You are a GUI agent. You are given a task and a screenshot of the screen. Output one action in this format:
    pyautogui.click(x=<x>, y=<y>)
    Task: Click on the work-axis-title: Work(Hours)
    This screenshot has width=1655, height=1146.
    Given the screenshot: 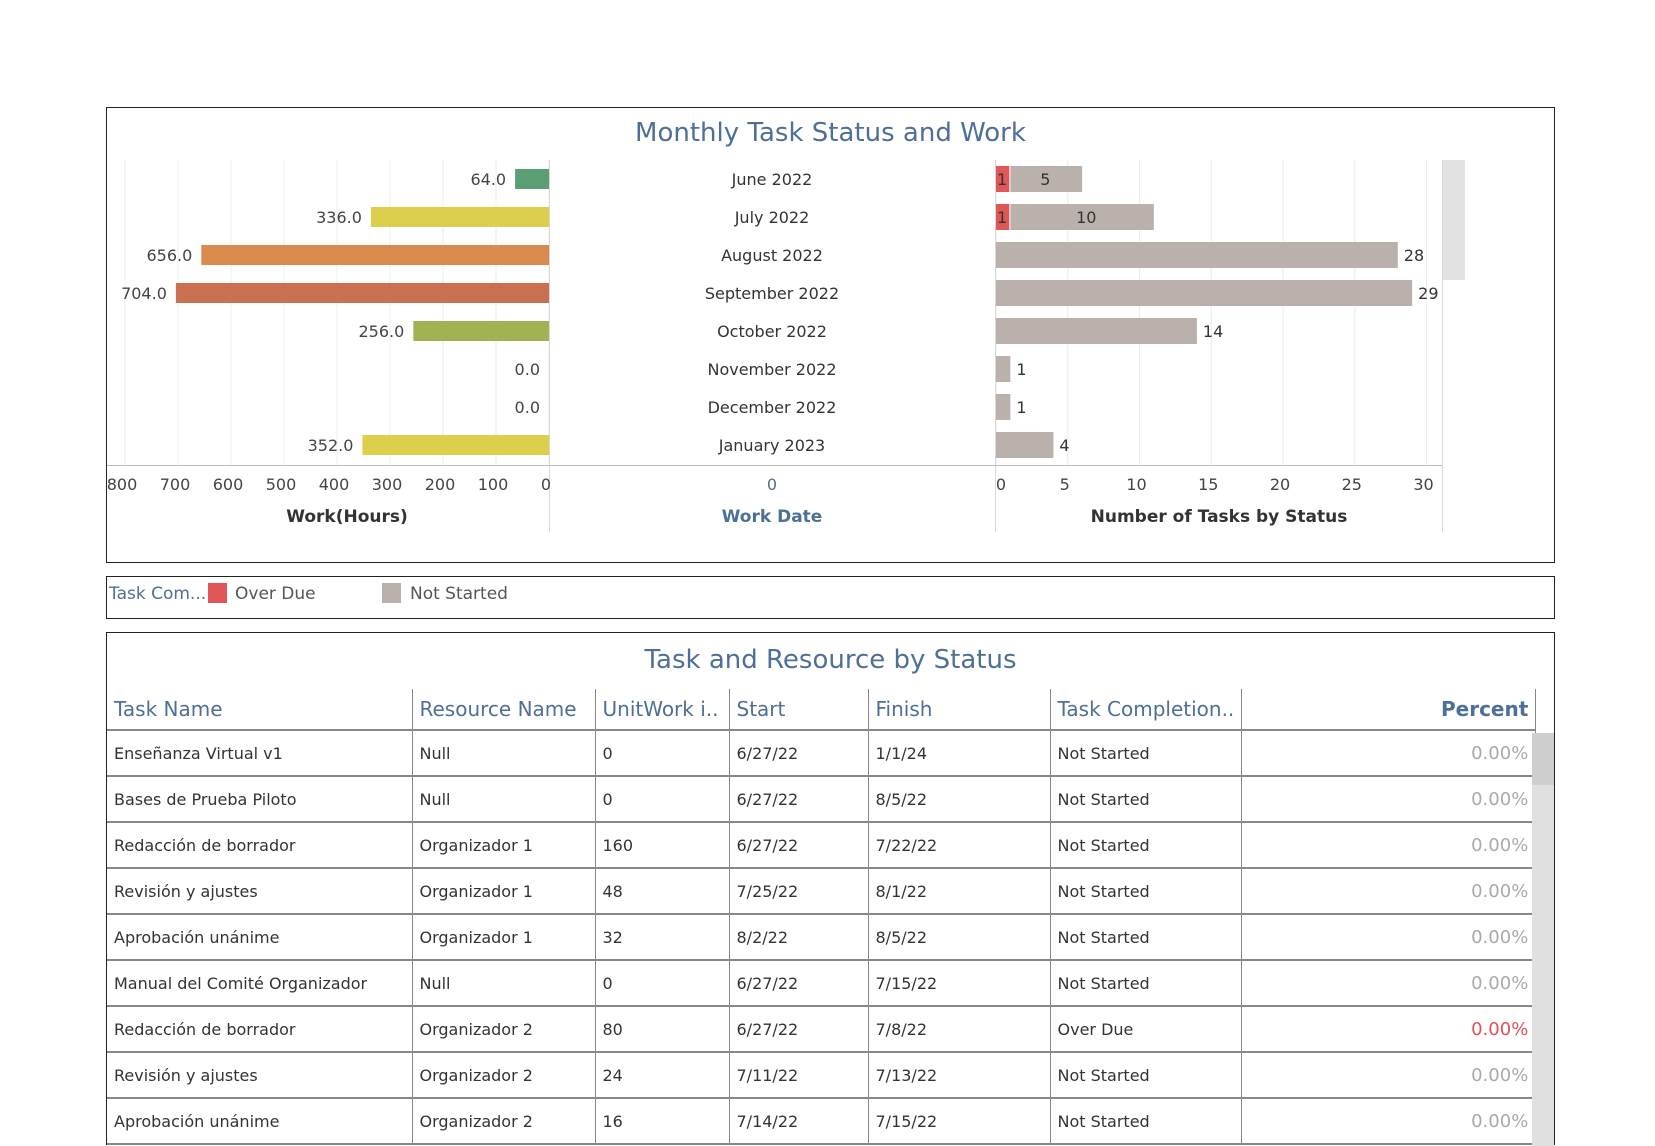 What is the action you would take?
    pyautogui.click(x=347, y=517)
    